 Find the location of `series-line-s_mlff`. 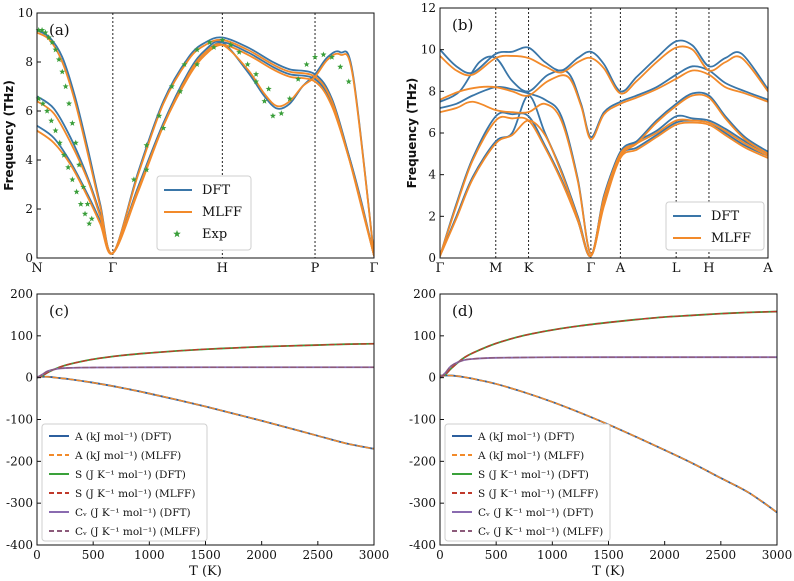

series-line-s_mlff is located at coordinates (608, 344).